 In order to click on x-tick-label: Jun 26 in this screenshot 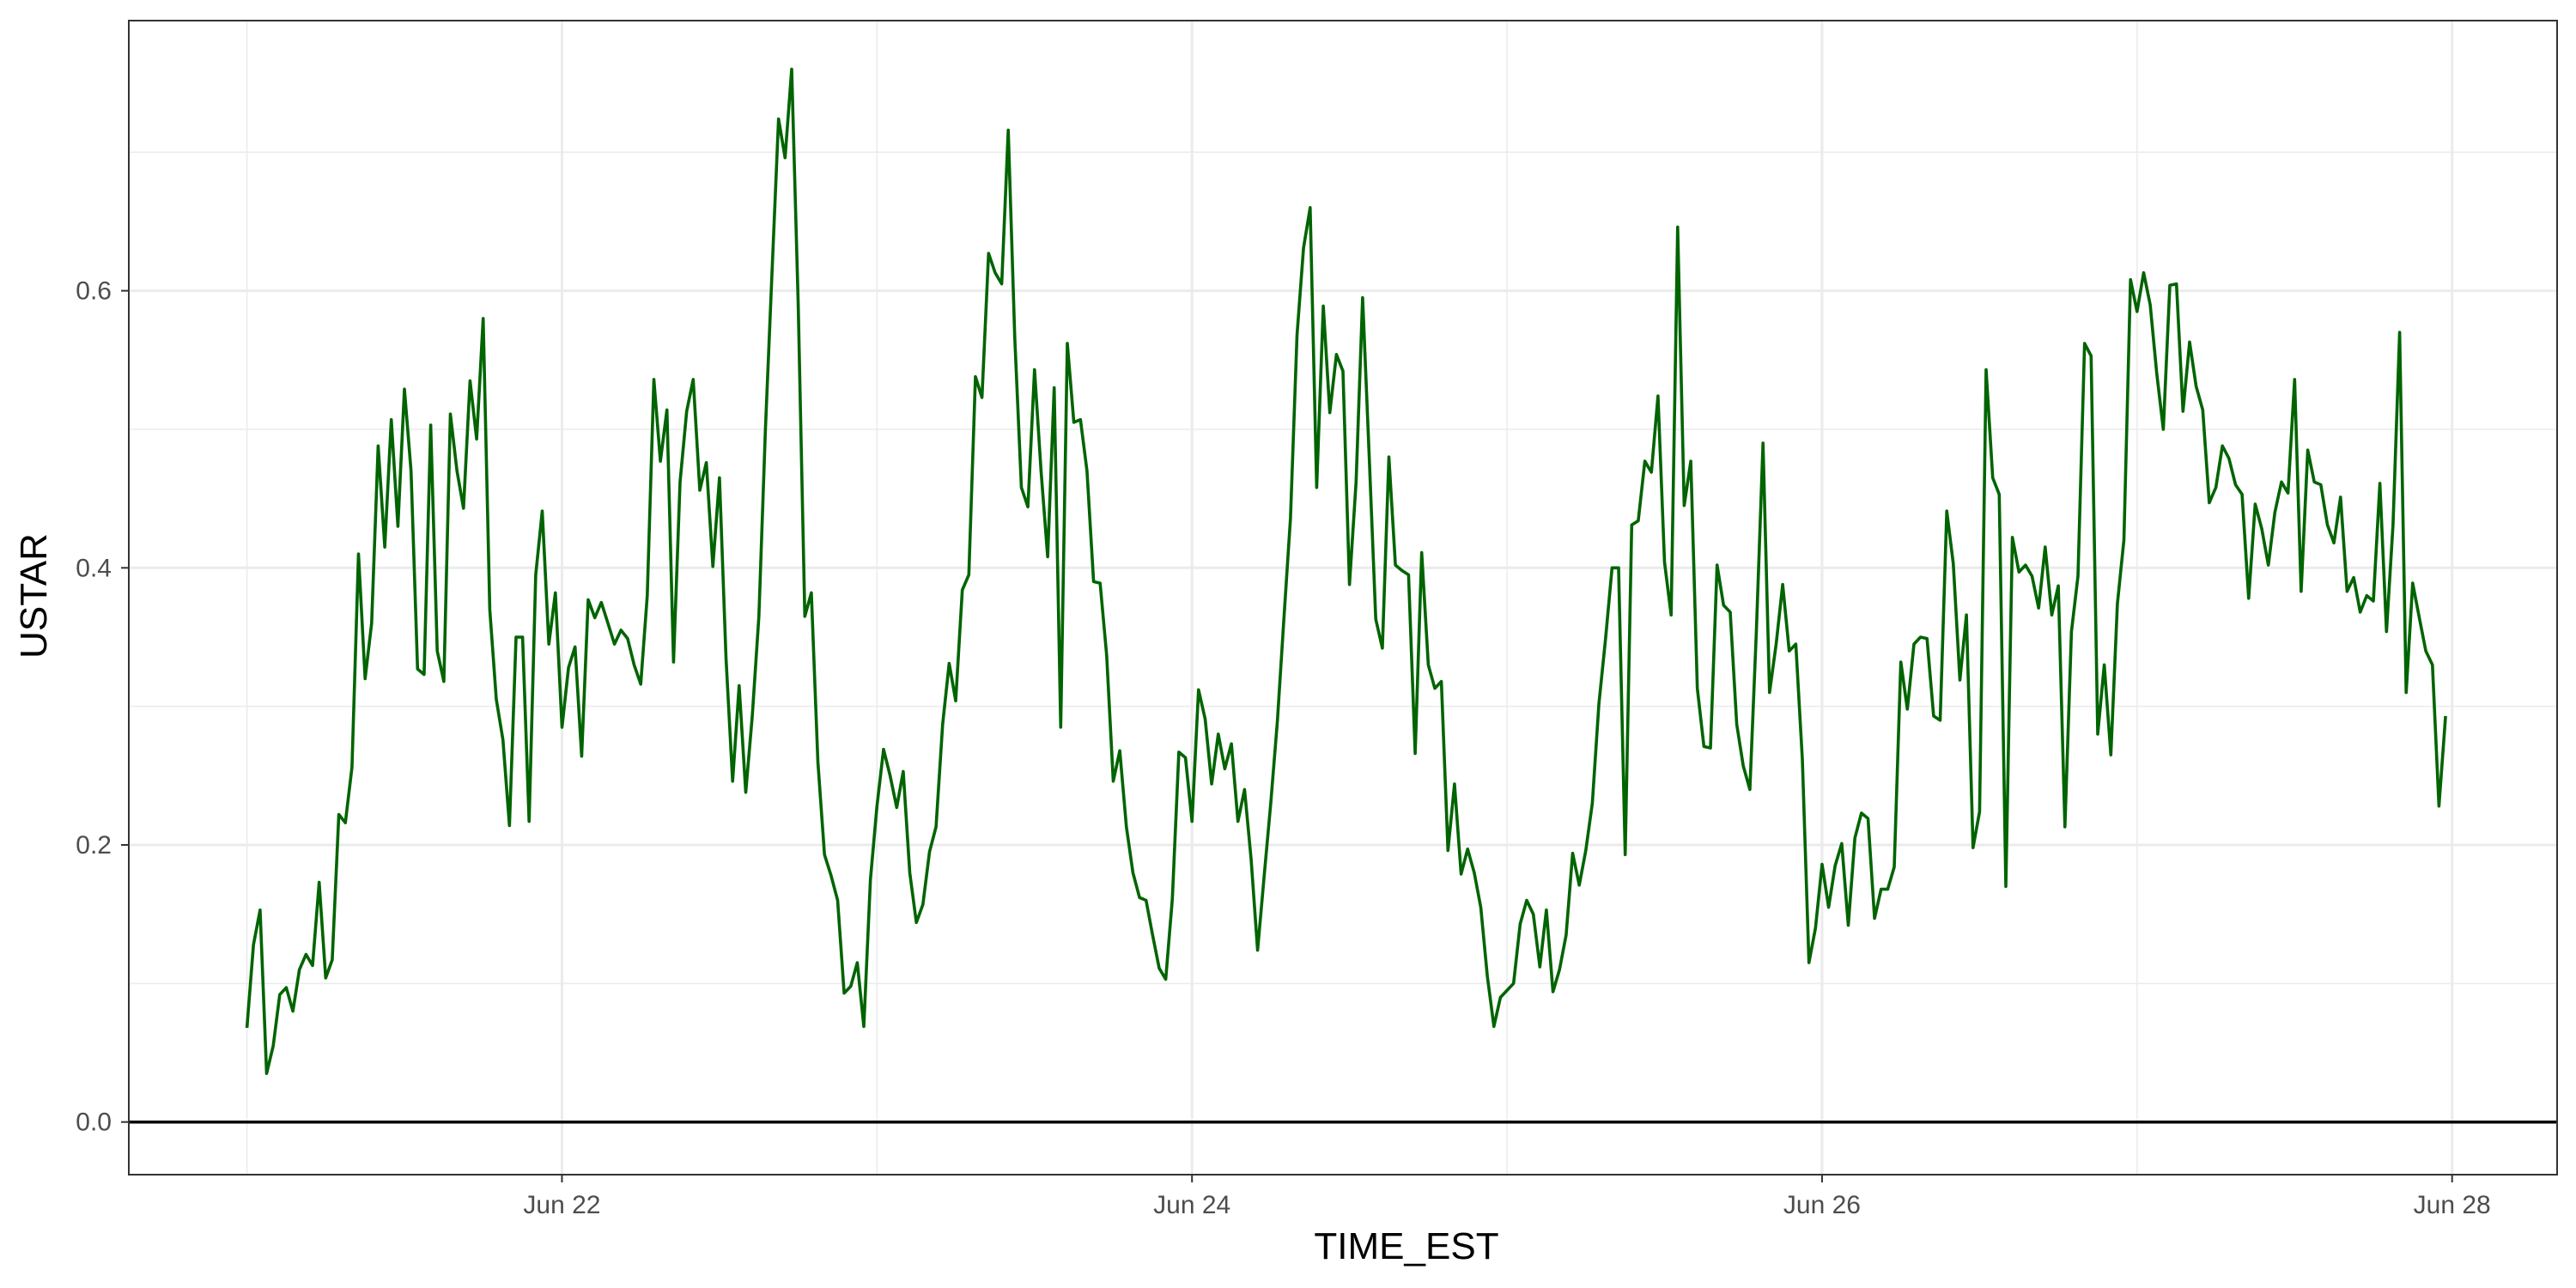, I will do `click(1822, 1205)`.